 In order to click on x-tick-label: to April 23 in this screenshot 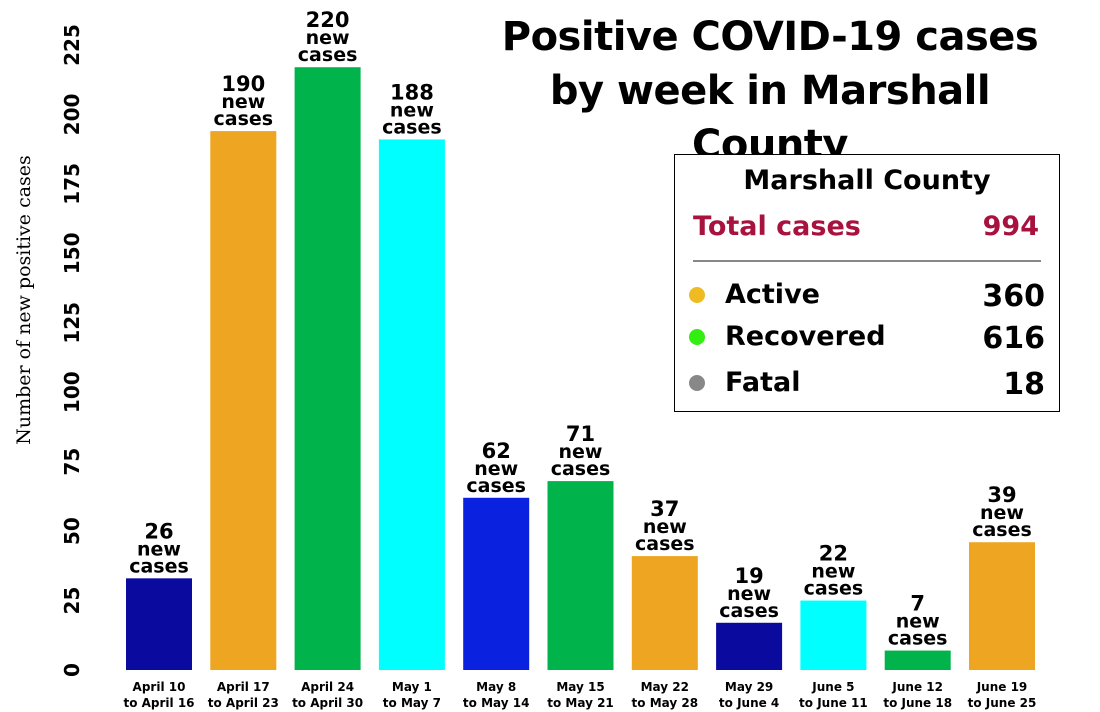, I will do `click(243, 703)`.